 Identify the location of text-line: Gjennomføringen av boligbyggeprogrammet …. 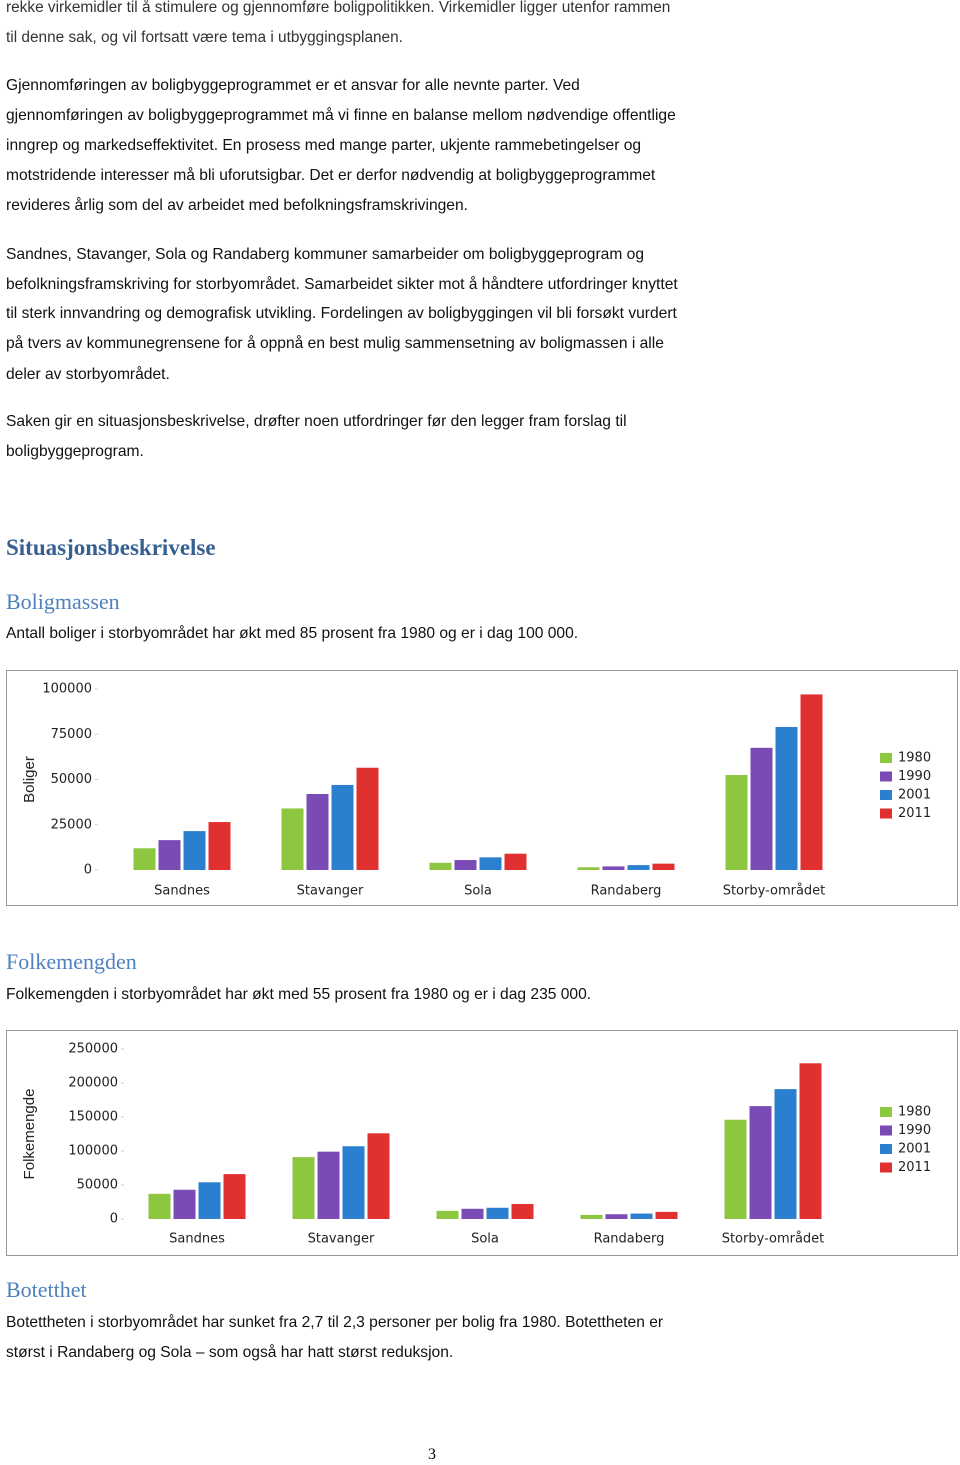
(293, 85).